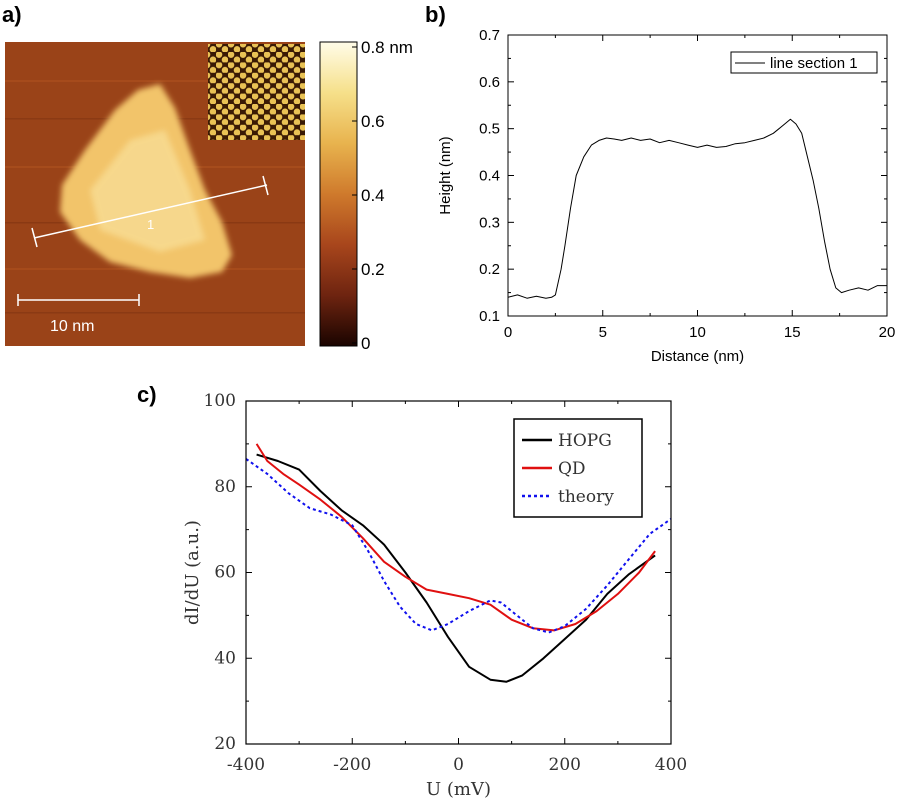  What do you see at coordinates (12, 14) in the screenshot?
I see `panel-a-label: a)` at bounding box center [12, 14].